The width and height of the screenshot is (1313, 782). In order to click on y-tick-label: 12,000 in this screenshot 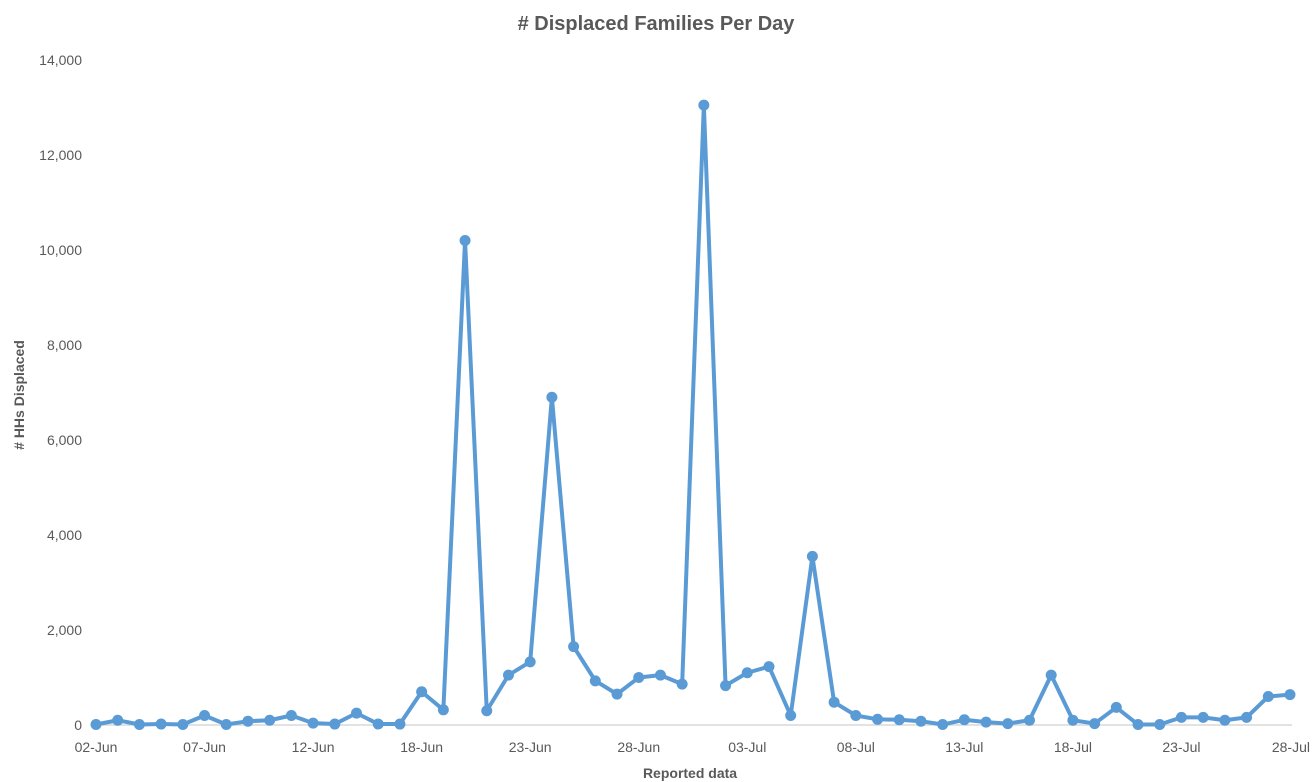, I will do `click(60, 155)`.